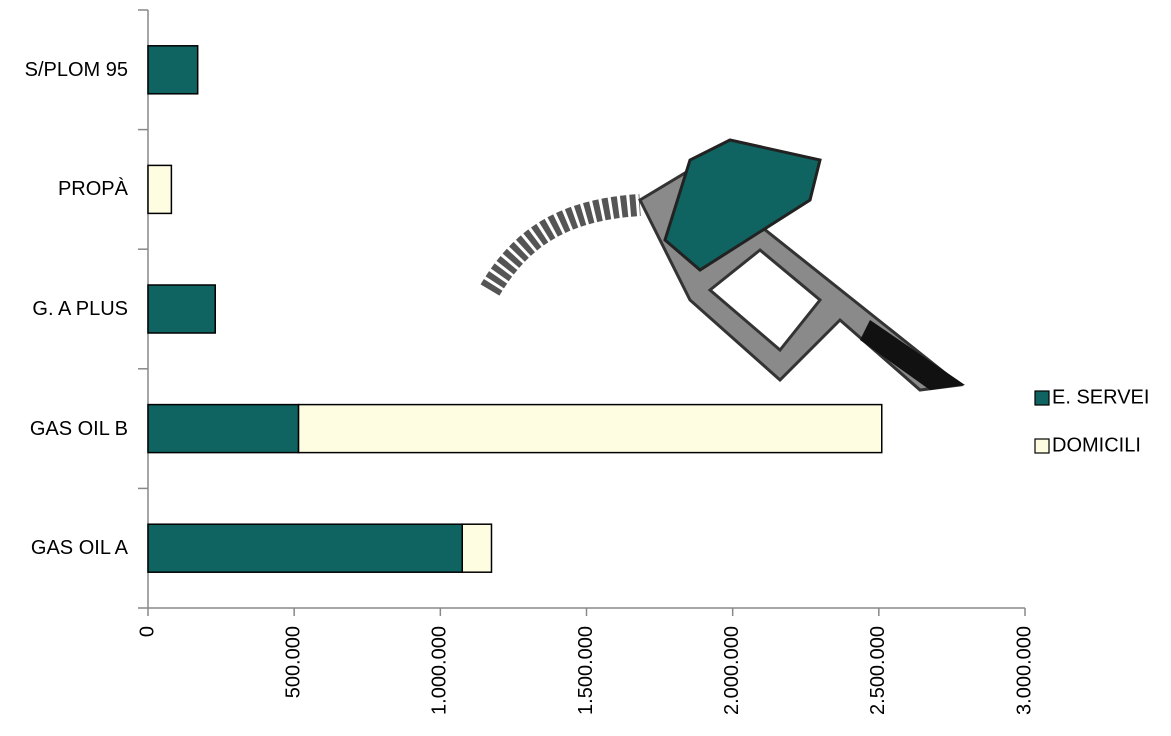 This screenshot has width=1171, height=736. I want to click on y-tick-label: GAS OIL A, so click(79, 548).